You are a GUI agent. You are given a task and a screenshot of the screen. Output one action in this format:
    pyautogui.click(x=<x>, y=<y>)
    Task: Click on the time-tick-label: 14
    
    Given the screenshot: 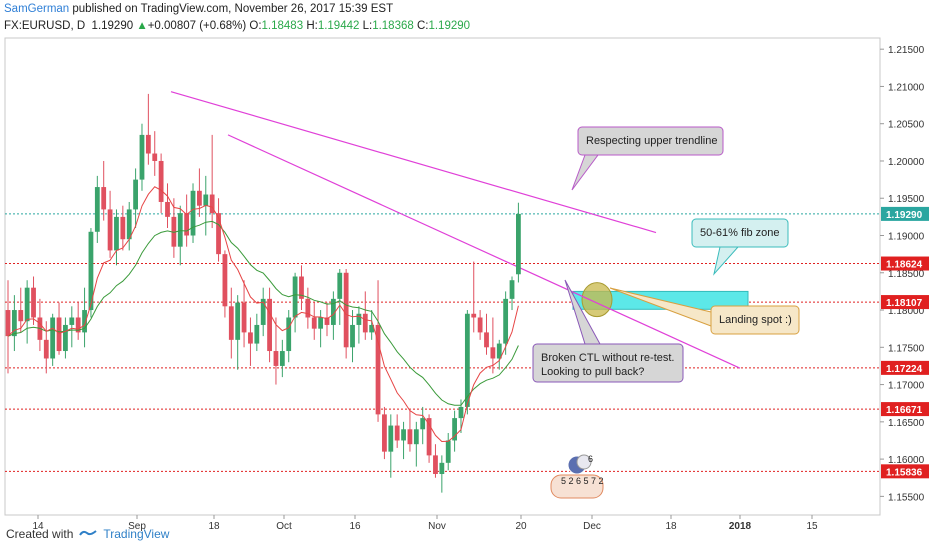 What is the action you would take?
    pyautogui.click(x=38, y=526)
    